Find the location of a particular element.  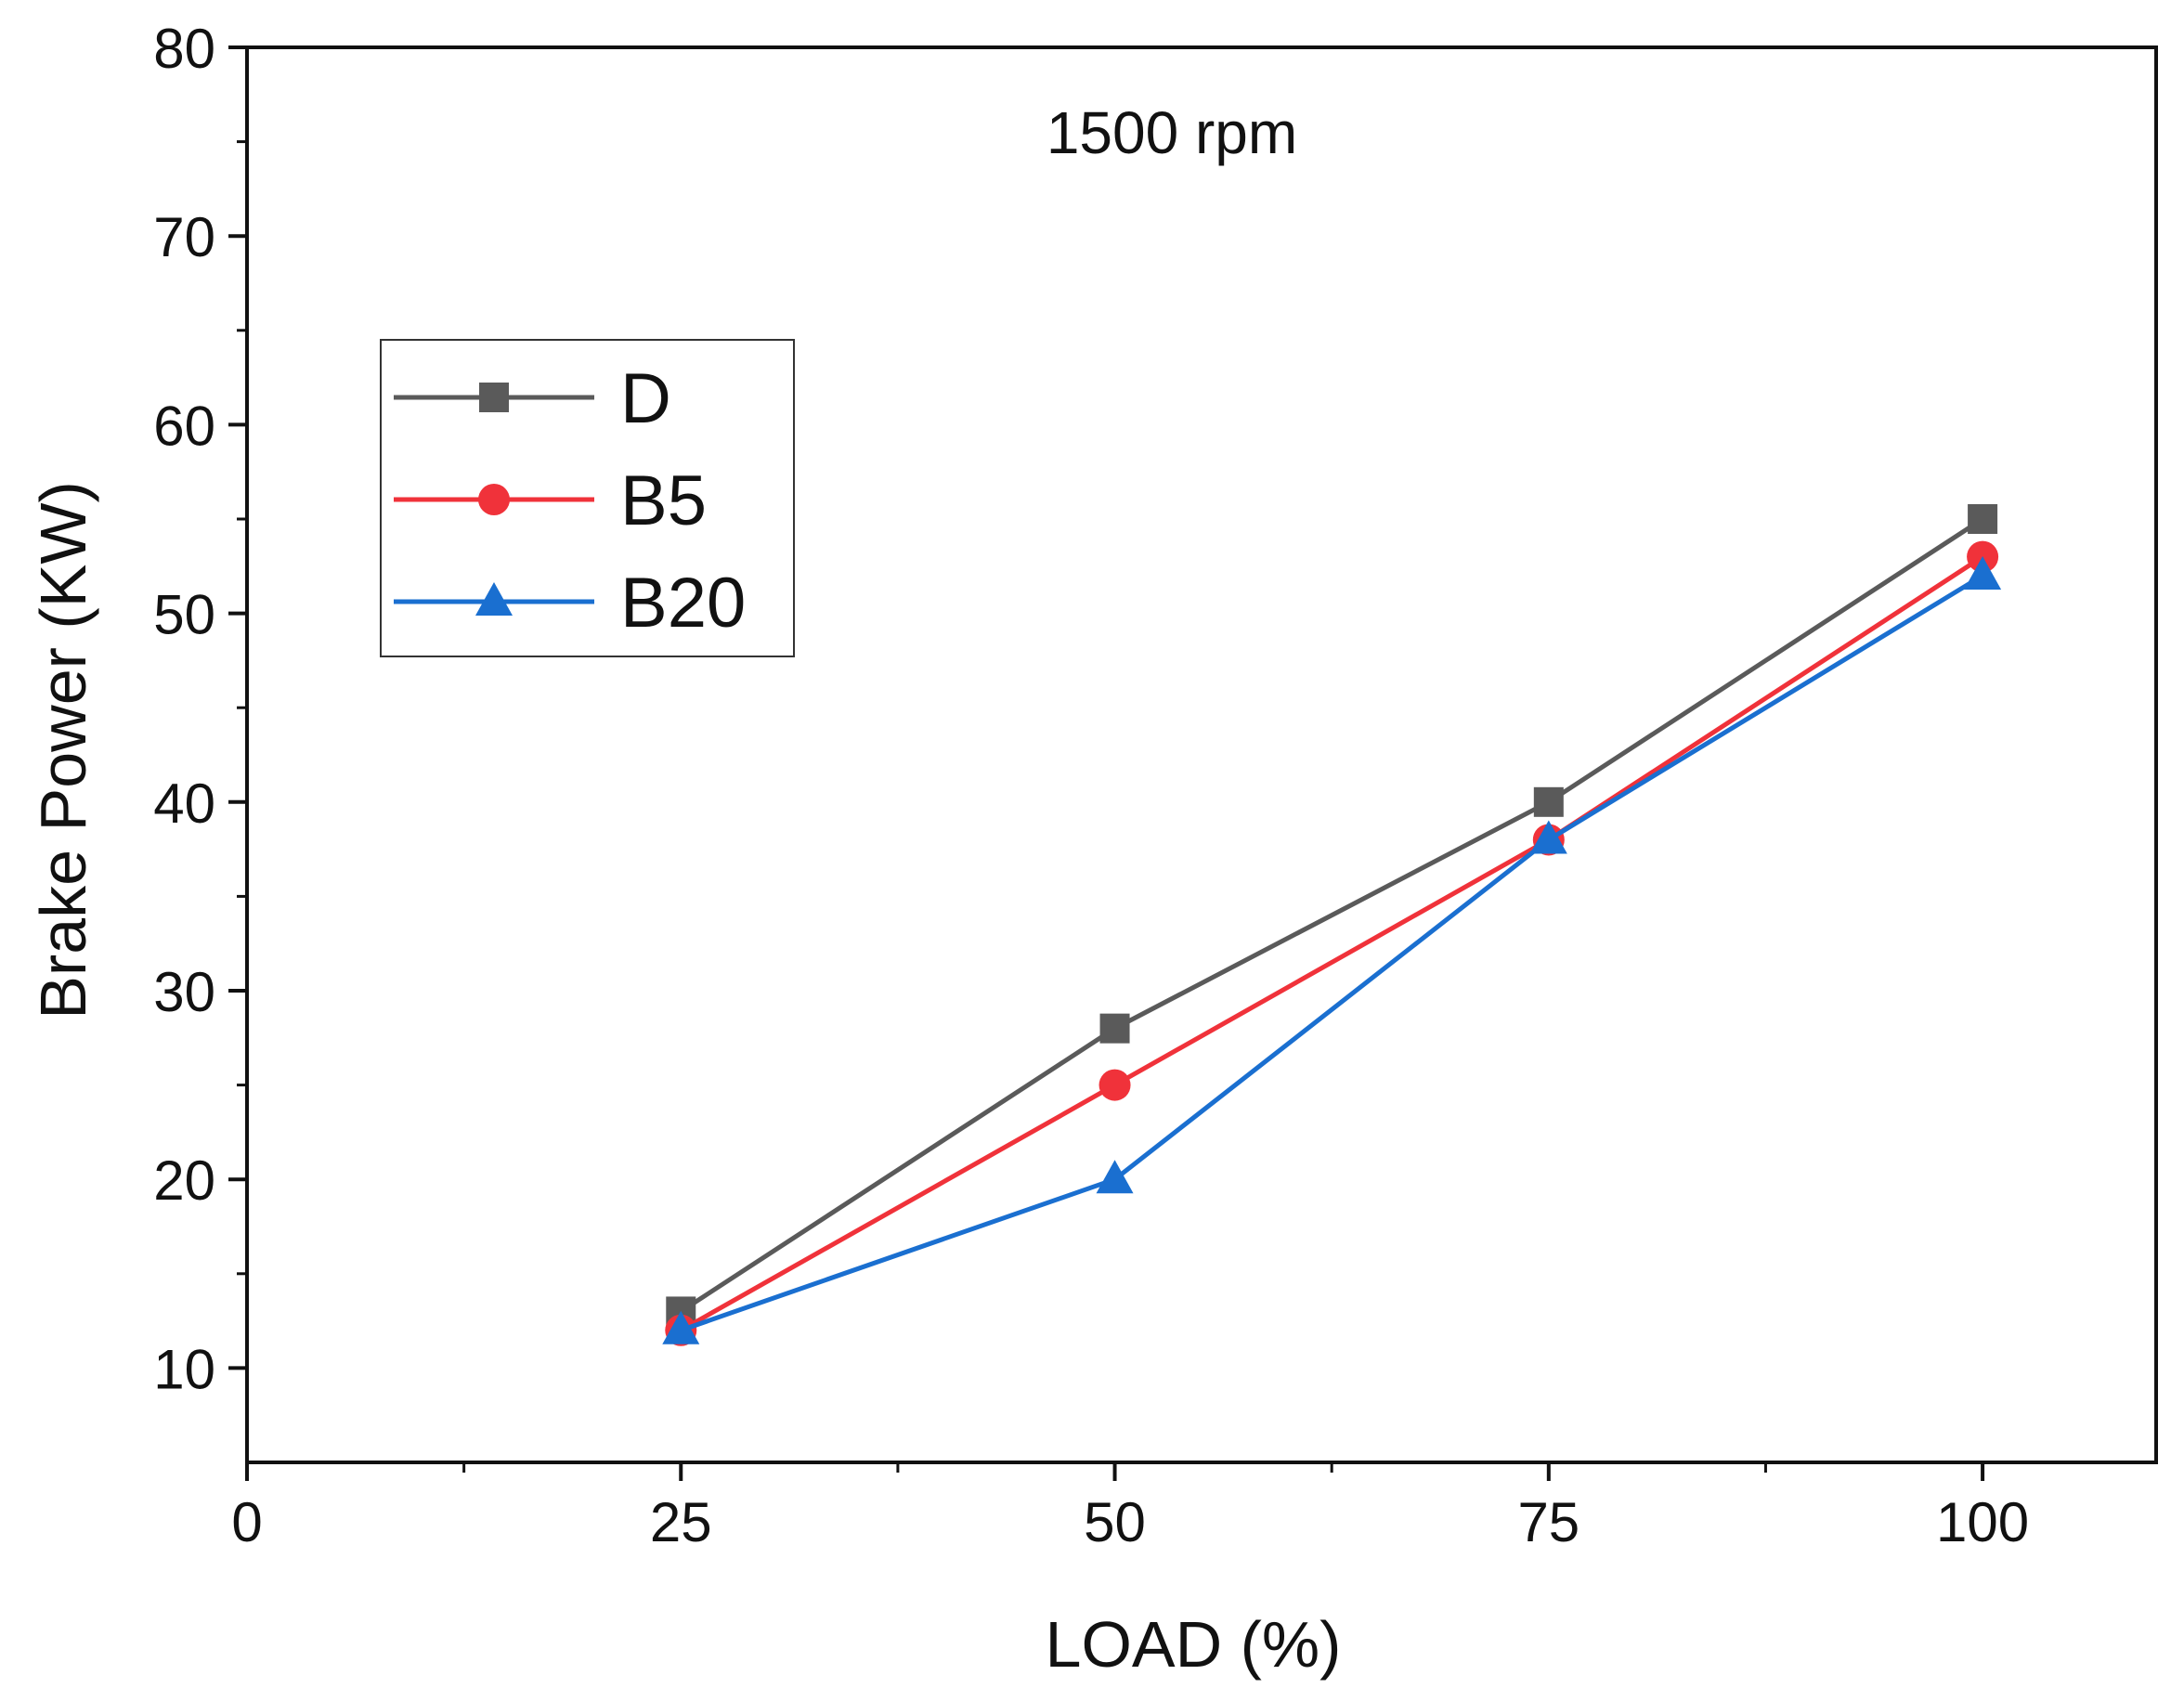

y-tick-label: 40 is located at coordinates (184, 804).